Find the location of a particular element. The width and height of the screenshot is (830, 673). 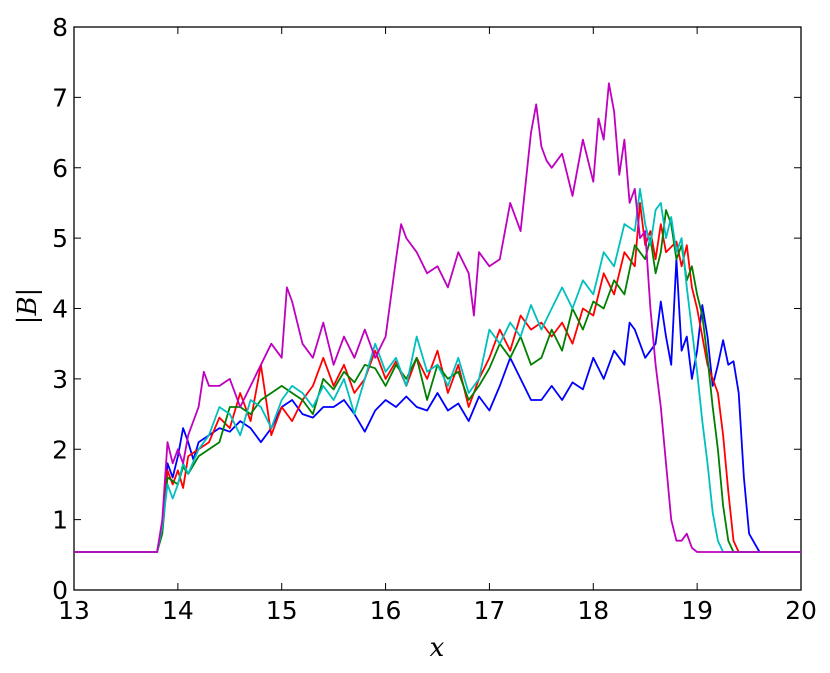

x-tick-label: 13 is located at coordinates (74, 610).